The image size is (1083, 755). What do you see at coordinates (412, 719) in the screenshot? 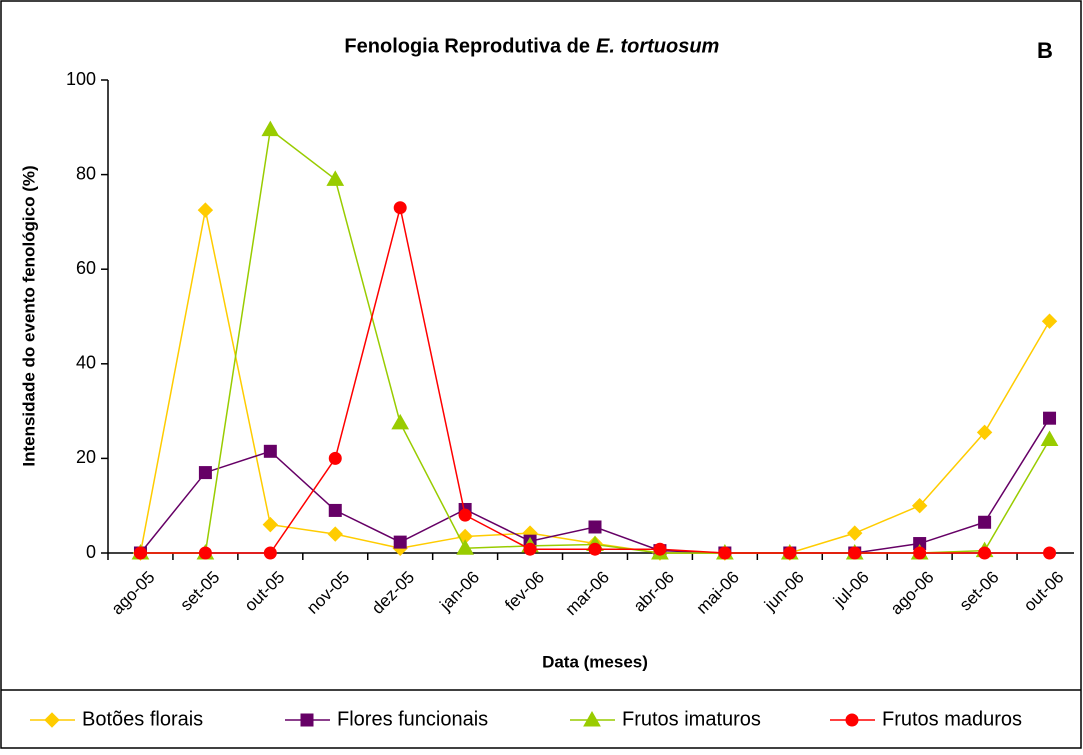
I see `legend-label: Flores funcionais` at bounding box center [412, 719].